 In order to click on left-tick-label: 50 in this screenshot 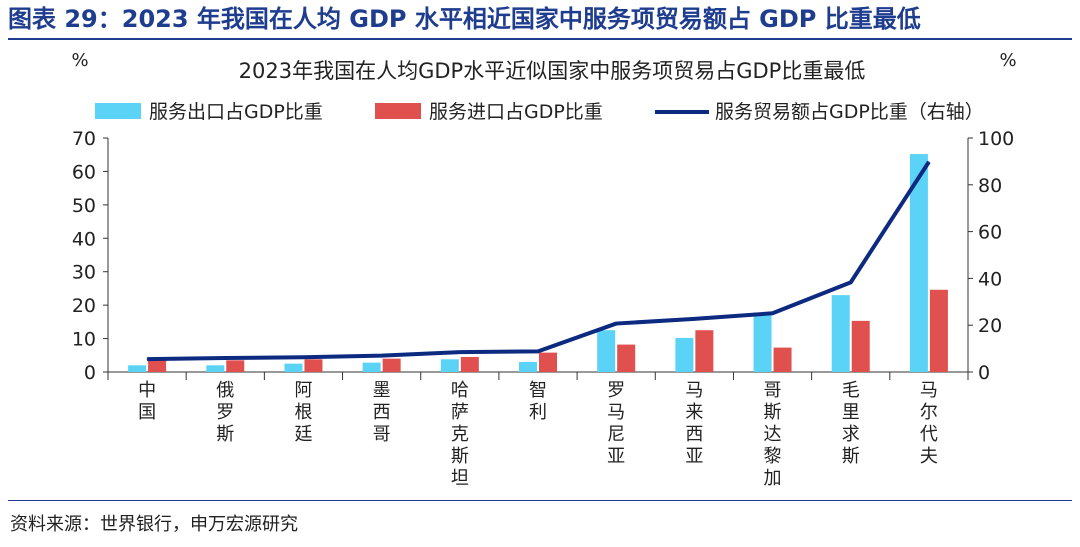, I will do `click(84, 206)`.